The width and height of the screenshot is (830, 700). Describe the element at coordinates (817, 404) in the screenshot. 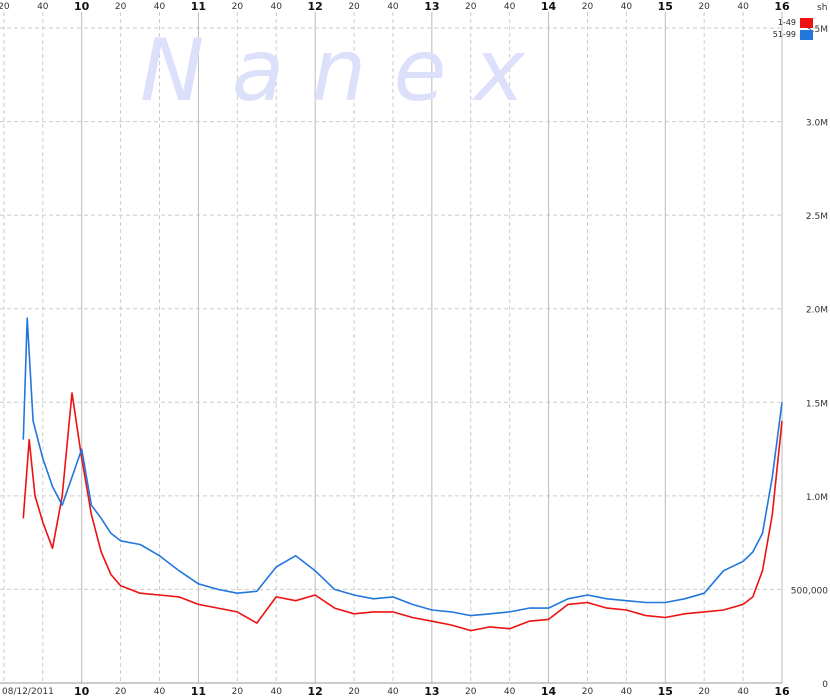

I see `y-tick-label: 1.5M` at that location.